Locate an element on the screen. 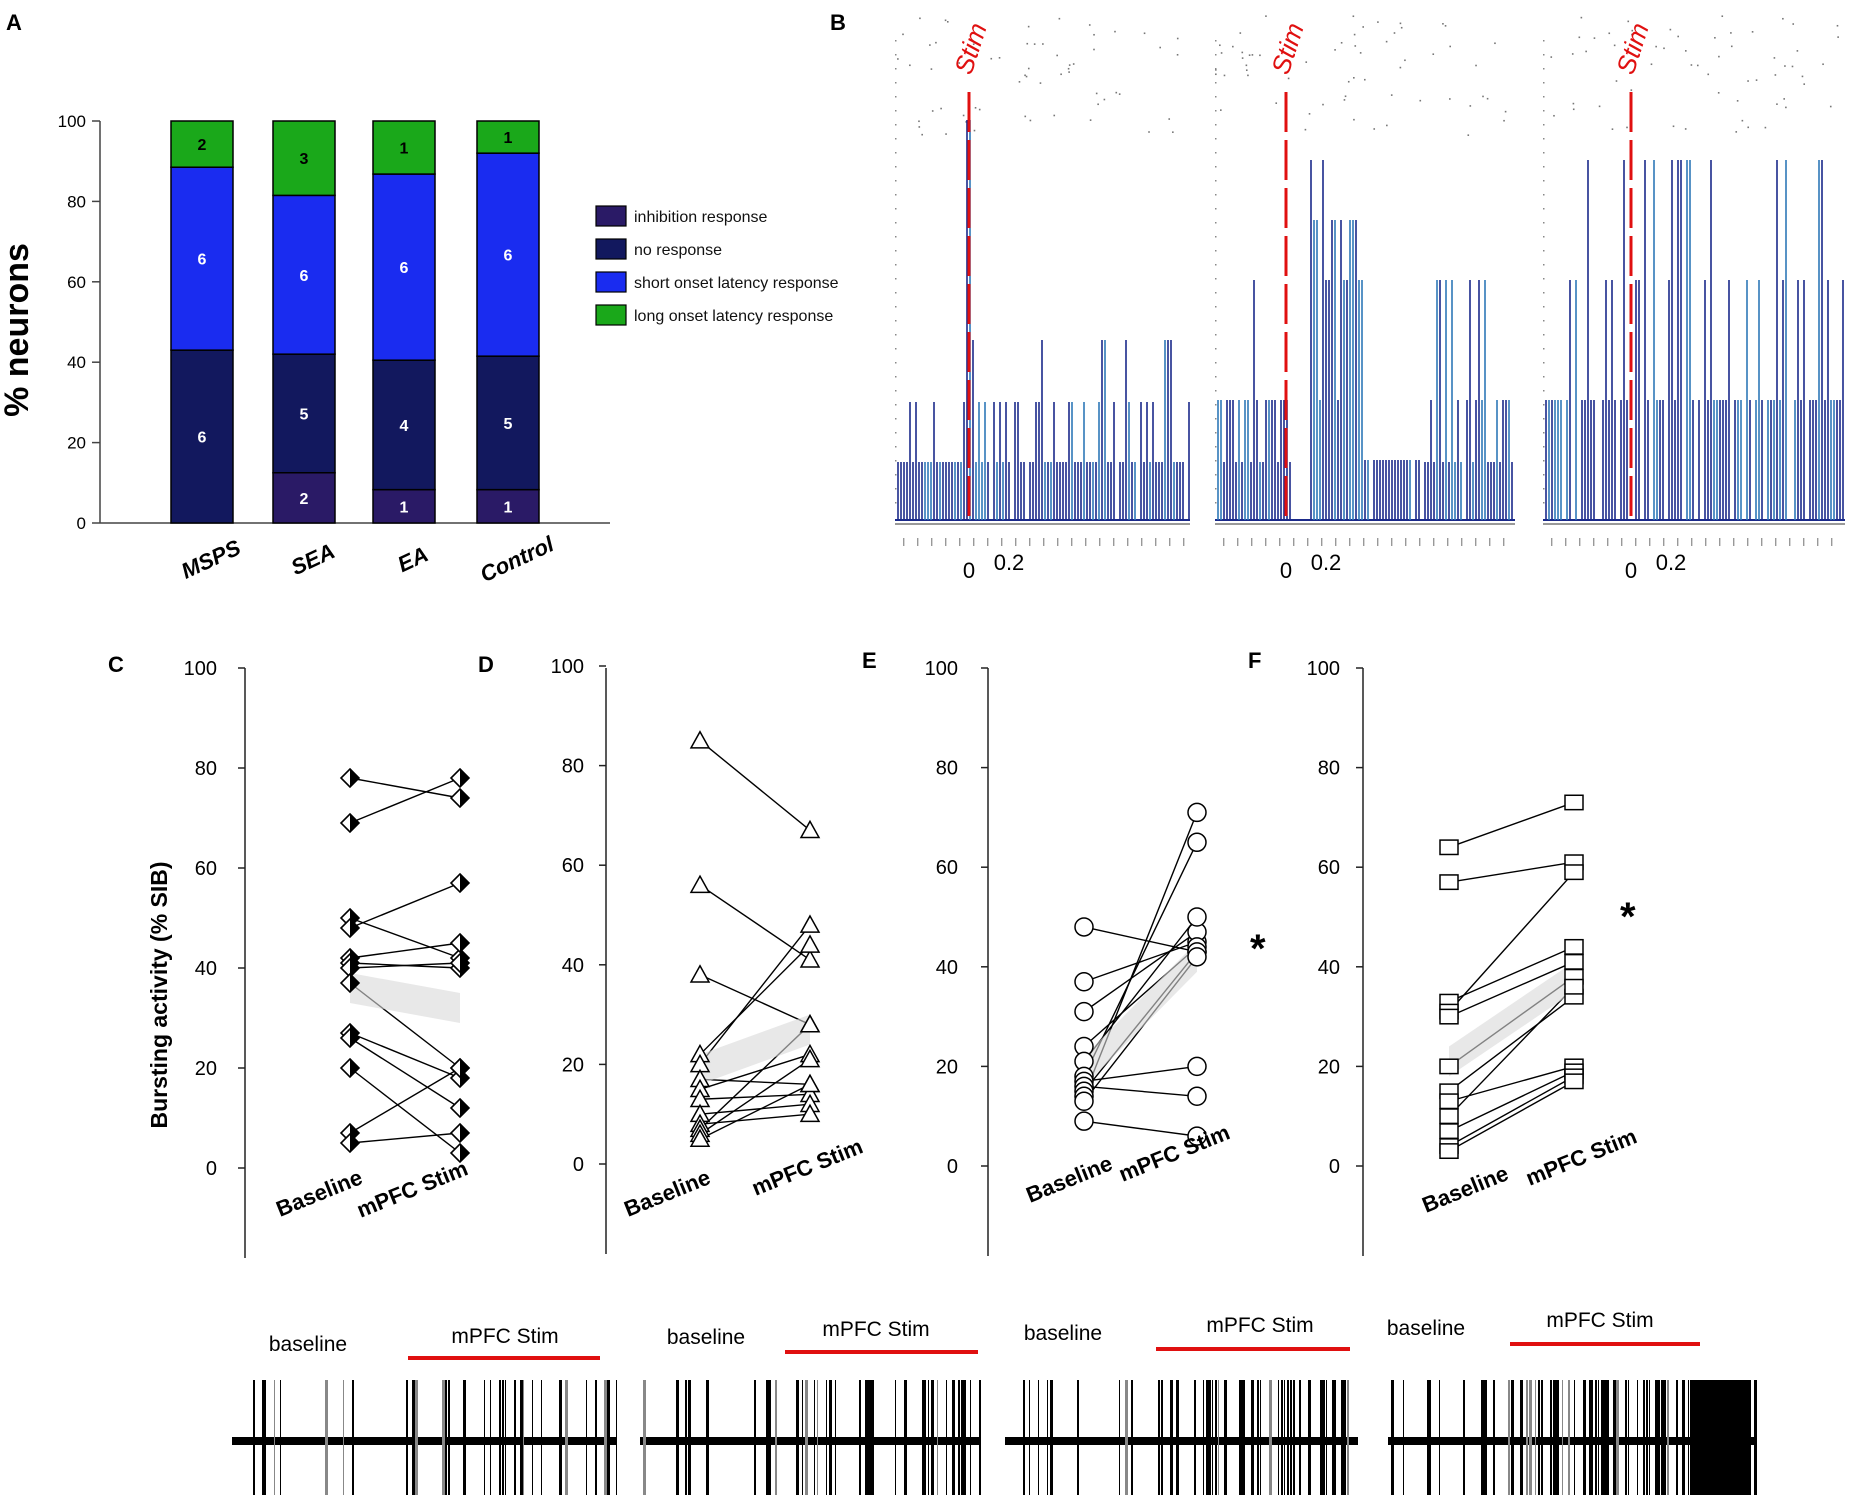  paired-y-tick-label: 40 is located at coordinates (947, 968).